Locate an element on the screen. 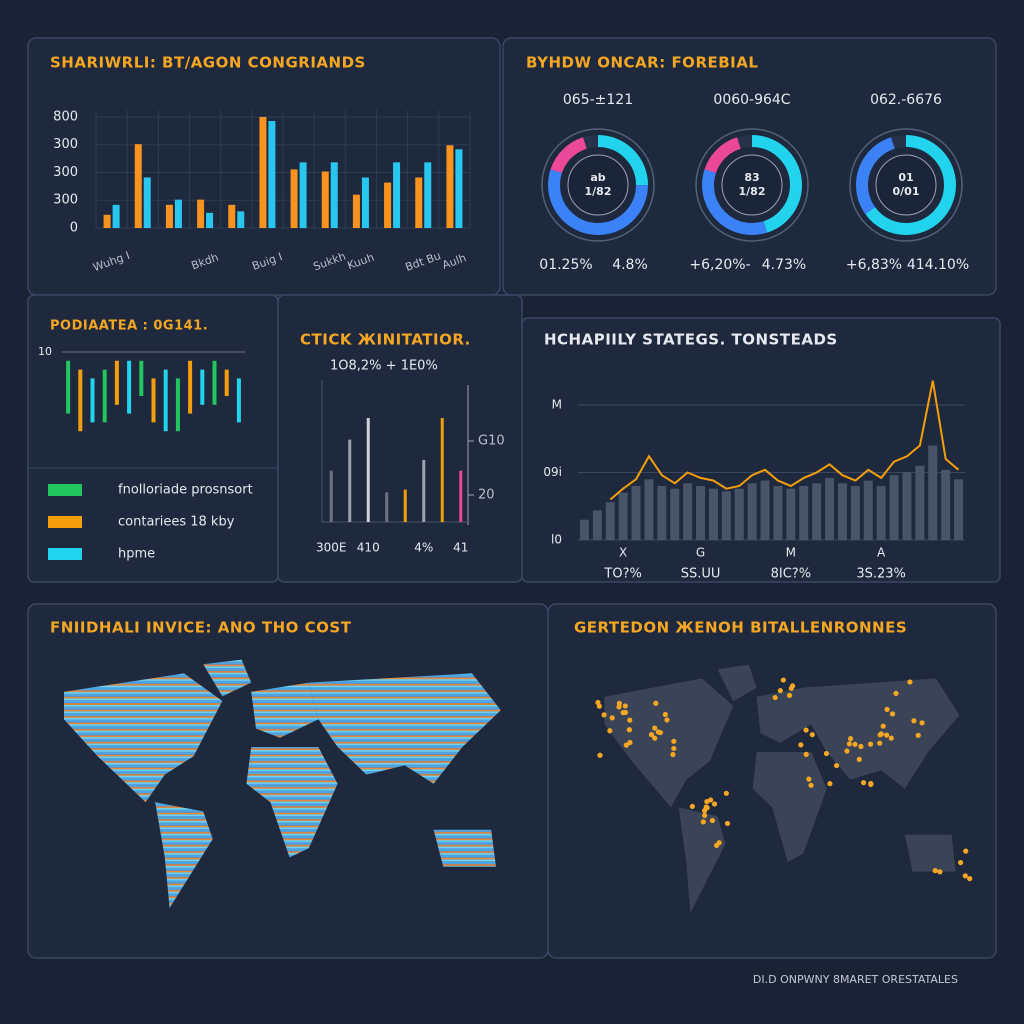 The height and width of the screenshot is (1024, 1024). y-tick-label: 0 is located at coordinates (74, 228).